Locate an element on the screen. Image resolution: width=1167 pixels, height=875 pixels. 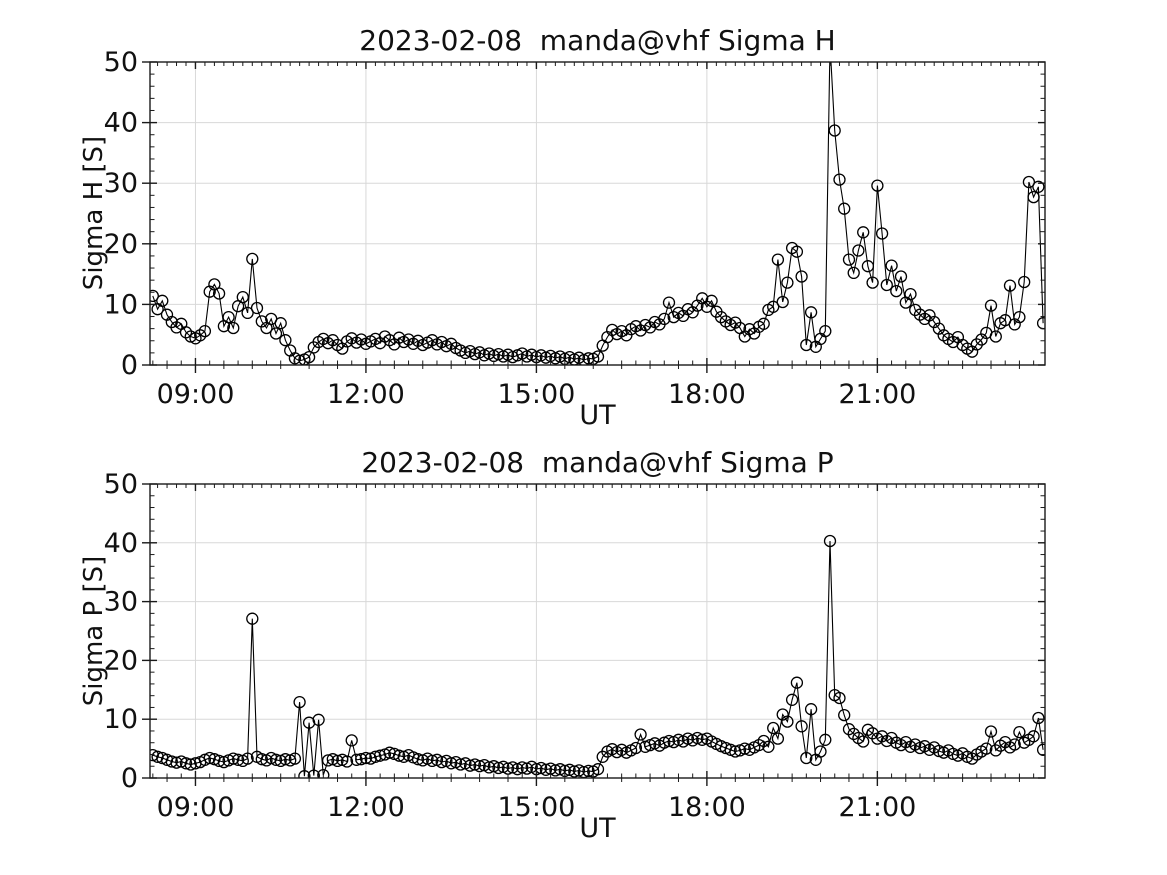
sigma-h-y-axis-label: Sigma H [S] is located at coordinates (94, 213).